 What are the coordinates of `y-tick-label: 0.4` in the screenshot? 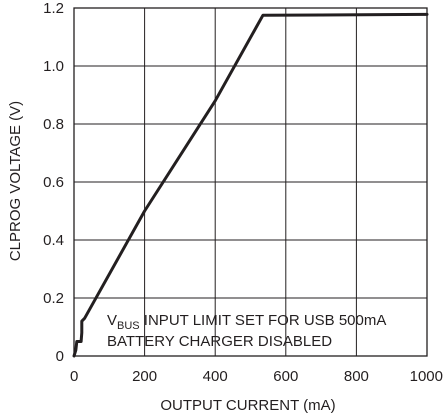 It's located at (53, 240).